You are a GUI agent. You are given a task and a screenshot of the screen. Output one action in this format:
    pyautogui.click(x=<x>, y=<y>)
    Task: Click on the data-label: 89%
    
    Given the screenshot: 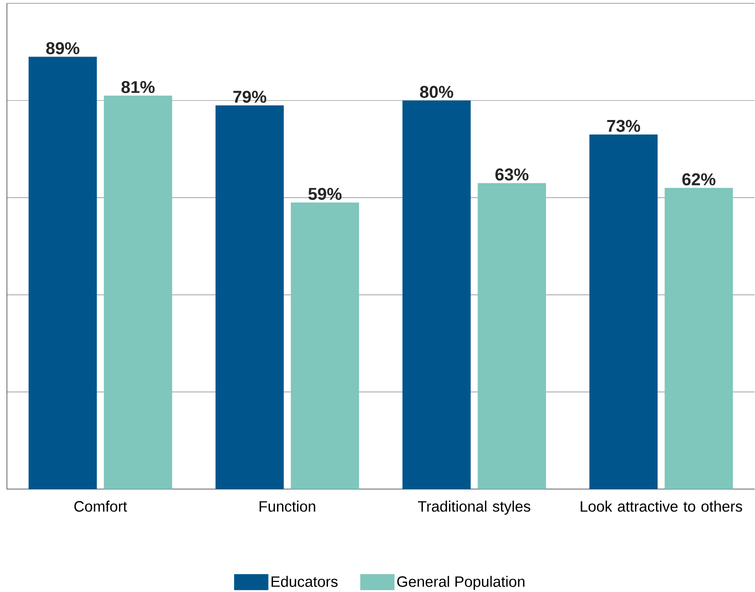 What is the action you would take?
    pyautogui.click(x=63, y=48)
    